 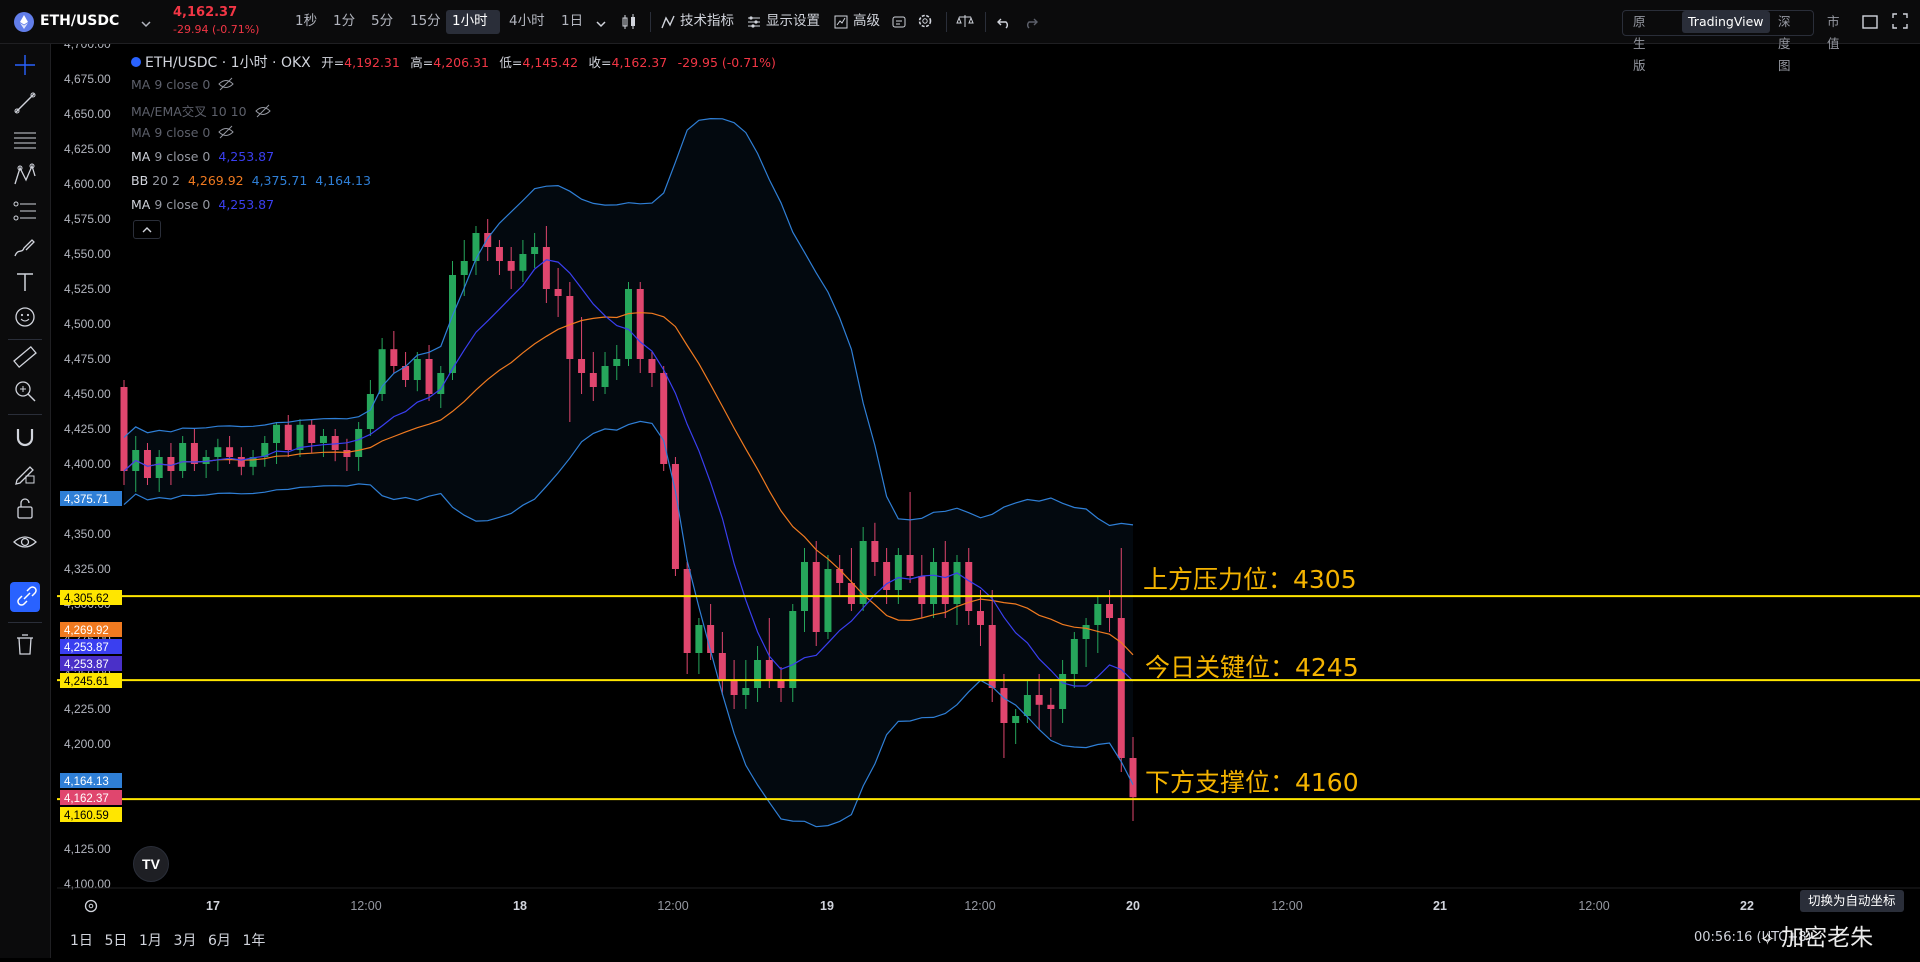 I want to click on chevron-up-icon, so click(x=147, y=230).